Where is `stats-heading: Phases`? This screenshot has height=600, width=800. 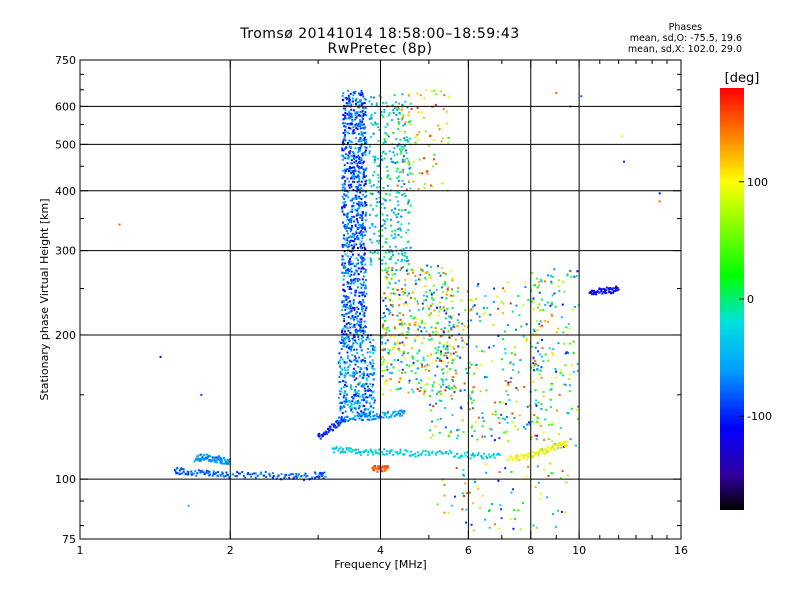 stats-heading: Phases is located at coordinates (685, 27).